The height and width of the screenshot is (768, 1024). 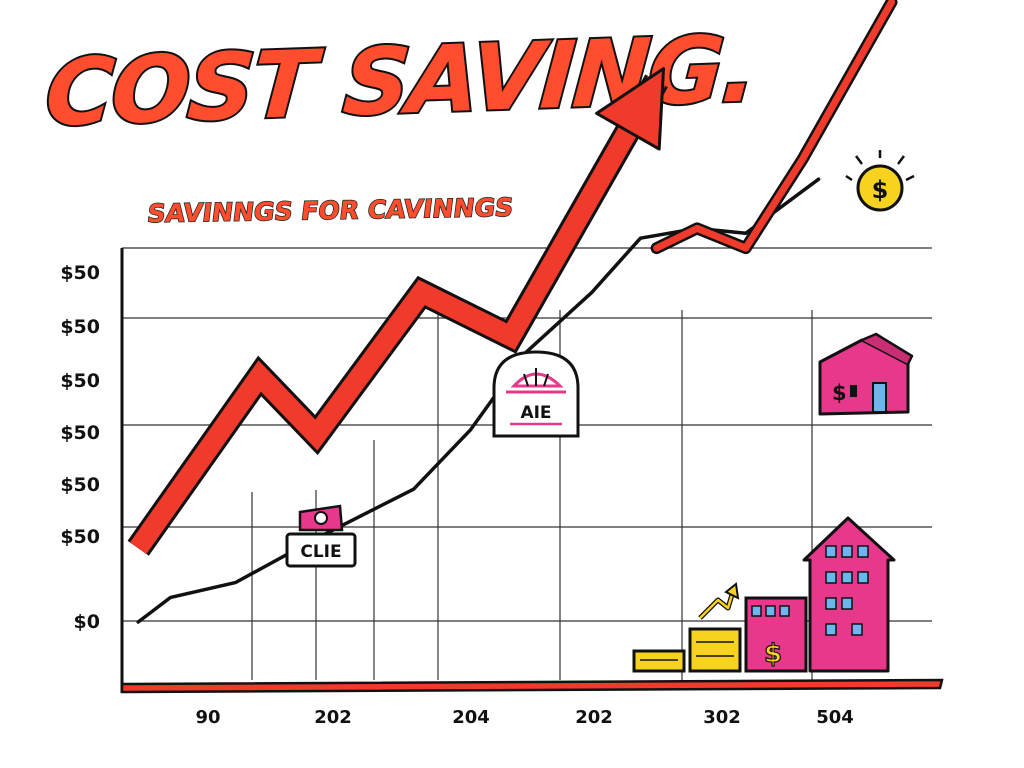 What do you see at coordinates (320, 552) in the screenshot?
I see `sign-label-1: CLIE` at bounding box center [320, 552].